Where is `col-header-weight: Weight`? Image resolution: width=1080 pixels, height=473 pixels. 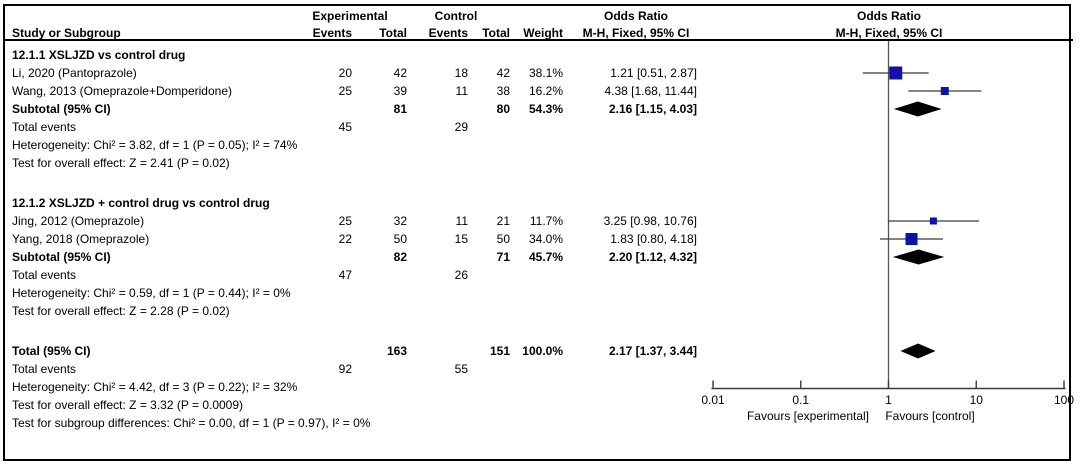 col-header-weight: Weight is located at coordinates (543, 33).